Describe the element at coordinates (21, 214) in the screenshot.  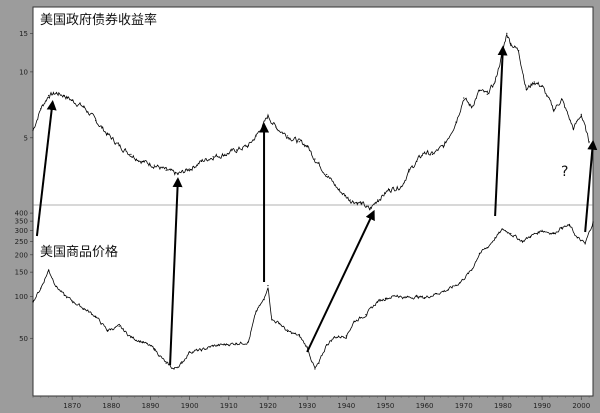
I see `y-tick-label: 400` at that location.